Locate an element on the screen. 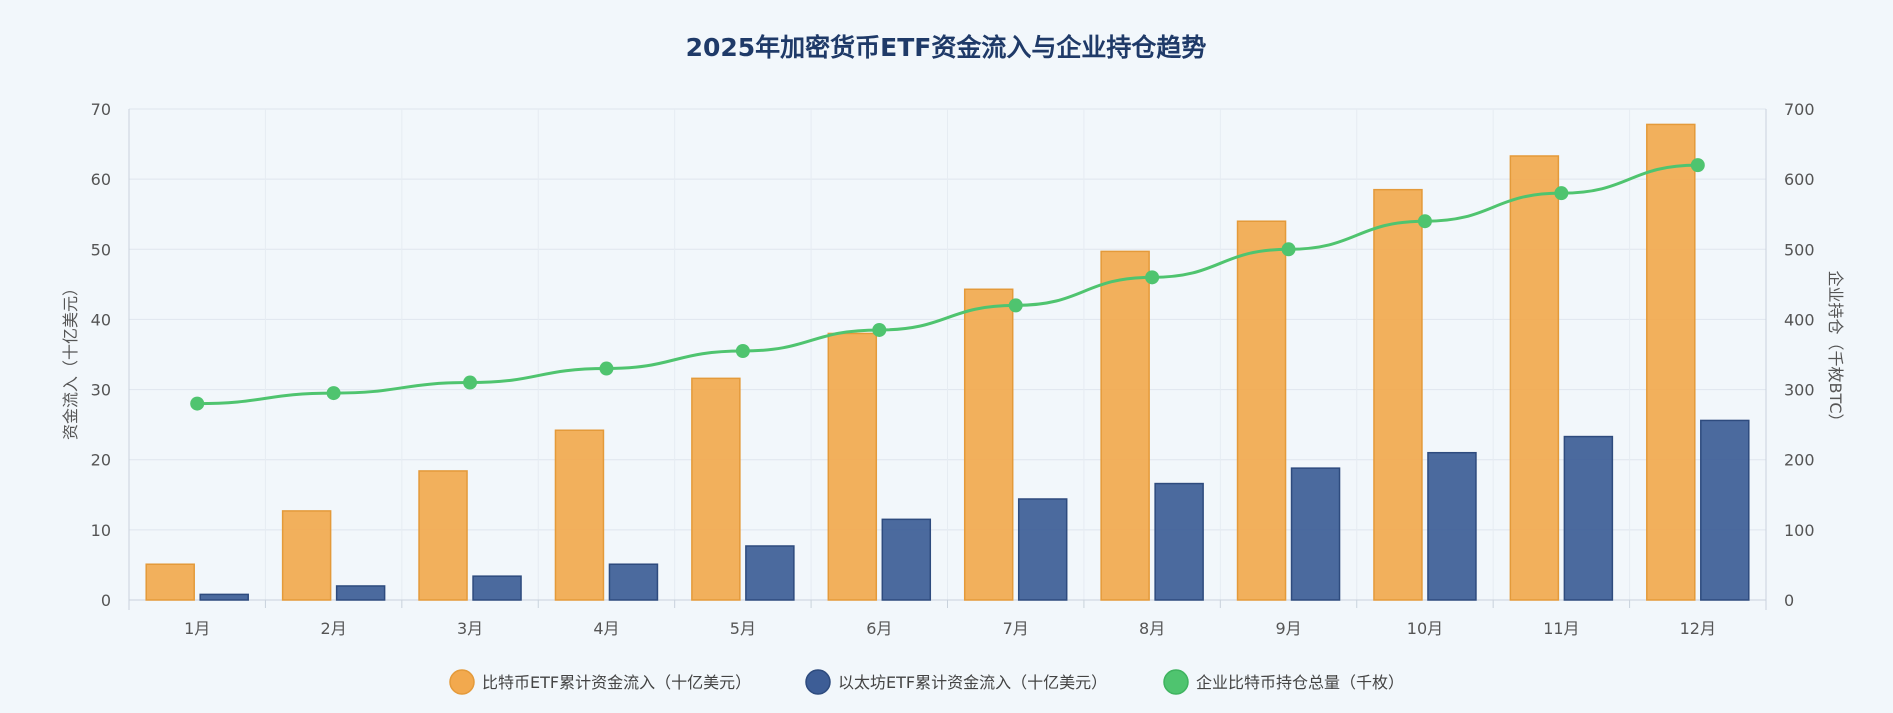 Image resolution: width=1893 pixels, height=713 pixels. y2-tick-label: 0 is located at coordinates (1789, 600).